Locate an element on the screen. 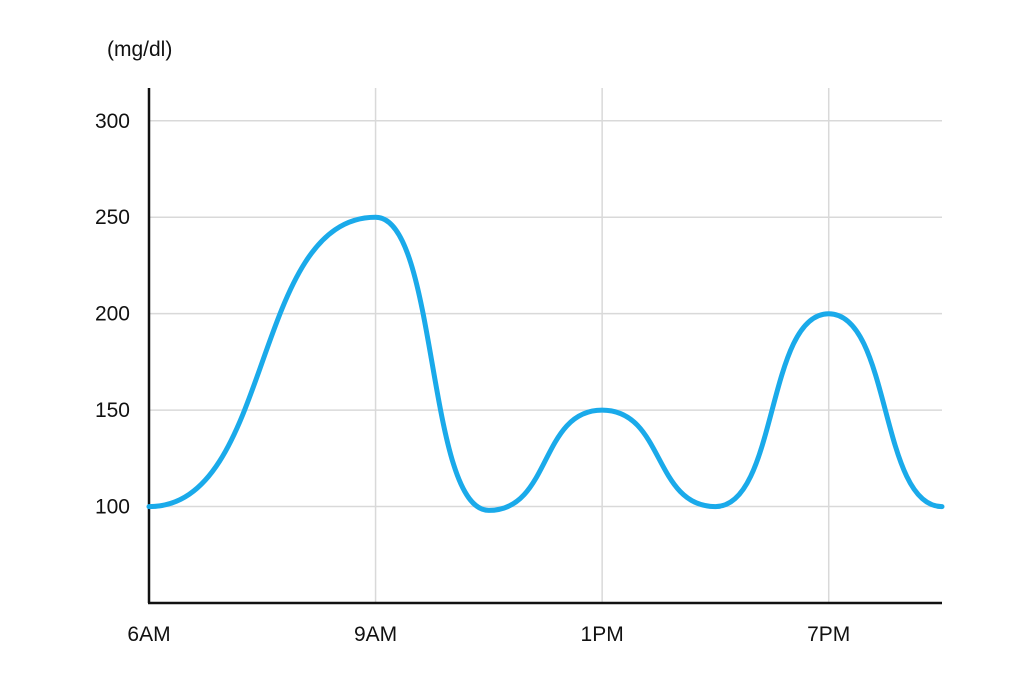  y-unit-label: (mg/dl) is located at coordinates (139, 49).